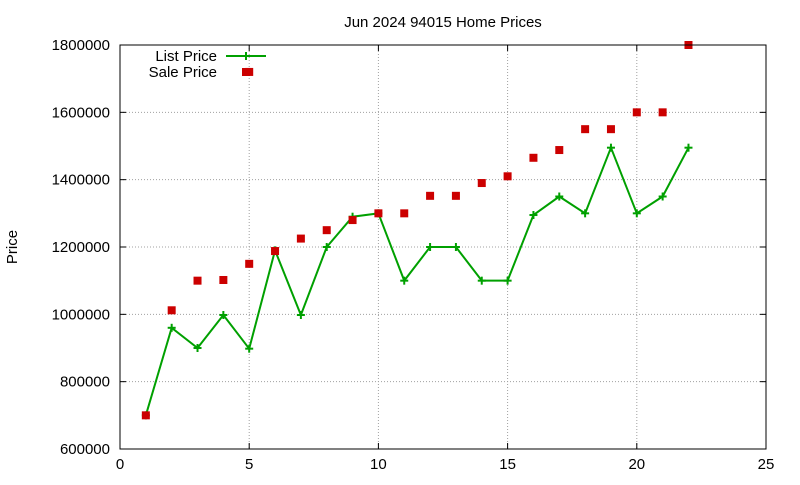  I want to click on y-tick-label: 800000, so click(85, 382).